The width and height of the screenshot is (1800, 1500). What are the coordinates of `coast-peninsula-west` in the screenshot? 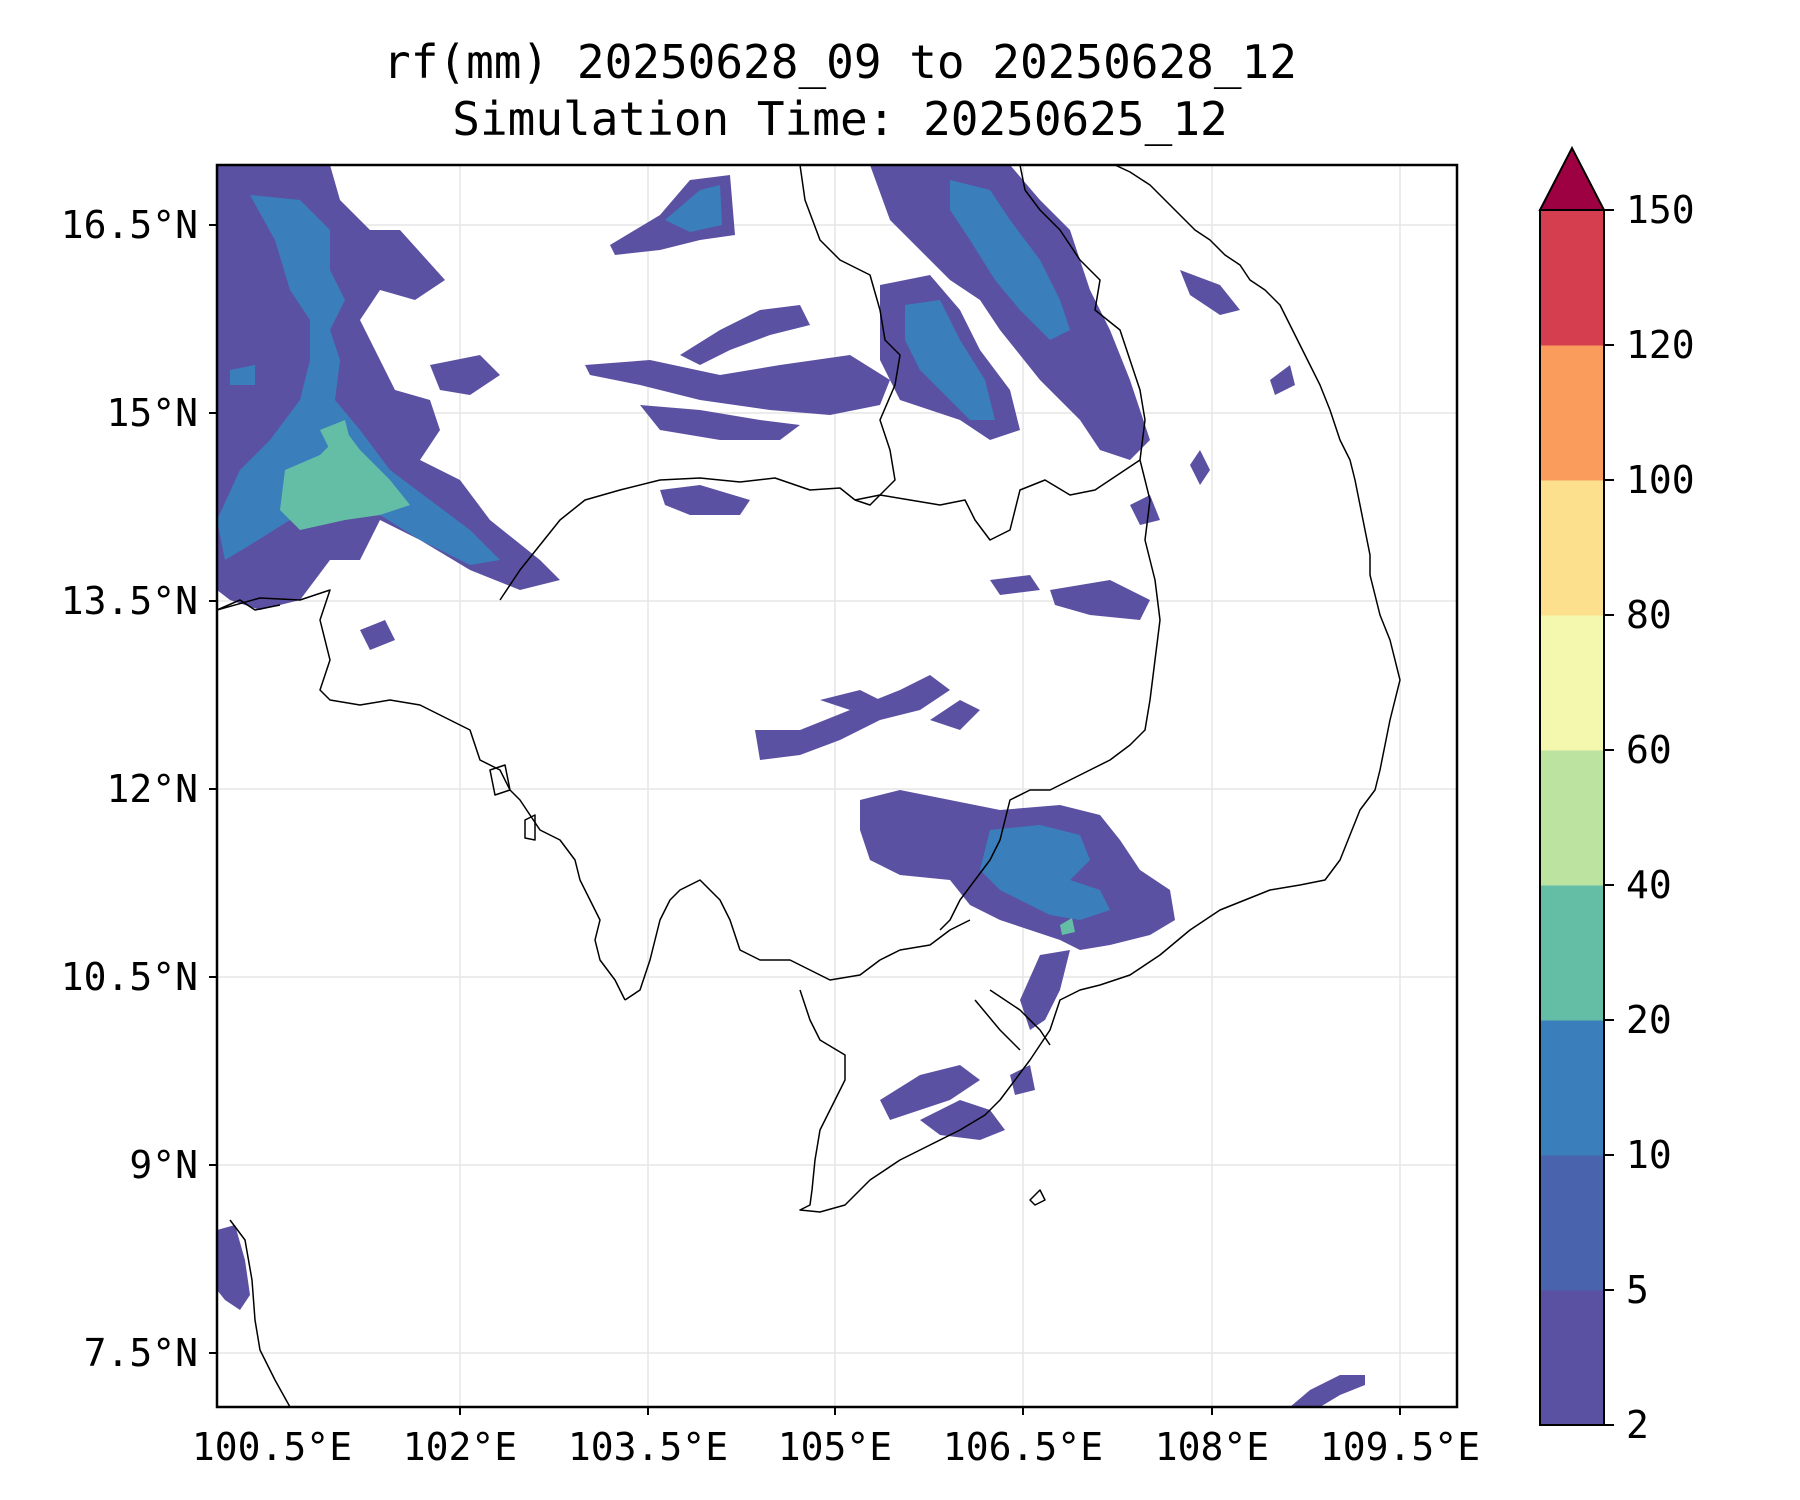 It's located at (260, 1313).